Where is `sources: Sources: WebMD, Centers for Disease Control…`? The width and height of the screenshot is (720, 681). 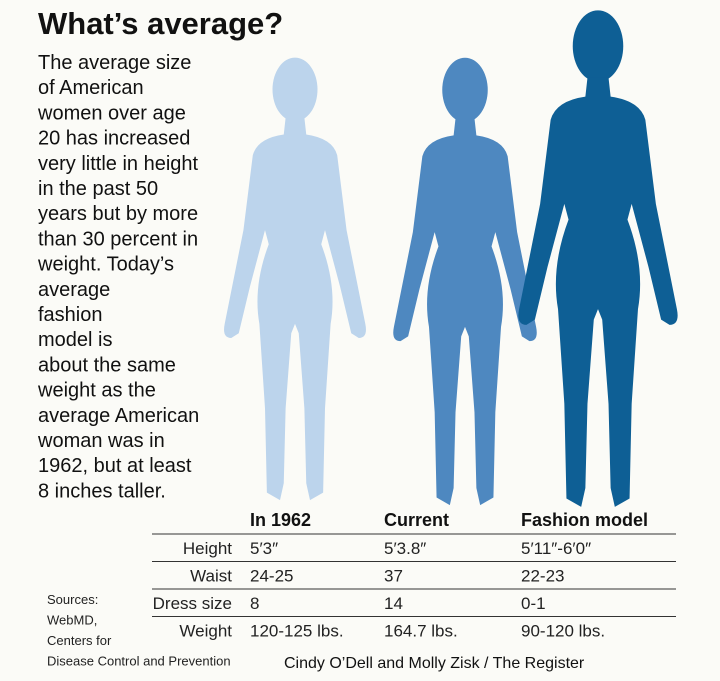 sources: Sources: WebMD, Centers for Disease Control… is located at coordinates (139, 630).